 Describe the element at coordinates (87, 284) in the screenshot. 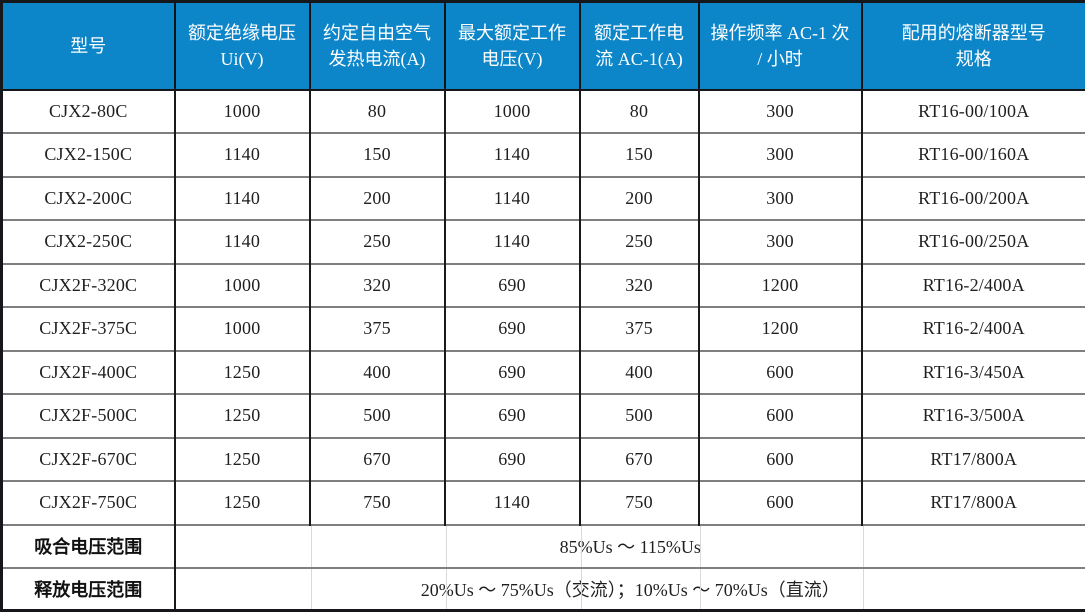

I see `cell-model: CJX2F-320C` at that location.